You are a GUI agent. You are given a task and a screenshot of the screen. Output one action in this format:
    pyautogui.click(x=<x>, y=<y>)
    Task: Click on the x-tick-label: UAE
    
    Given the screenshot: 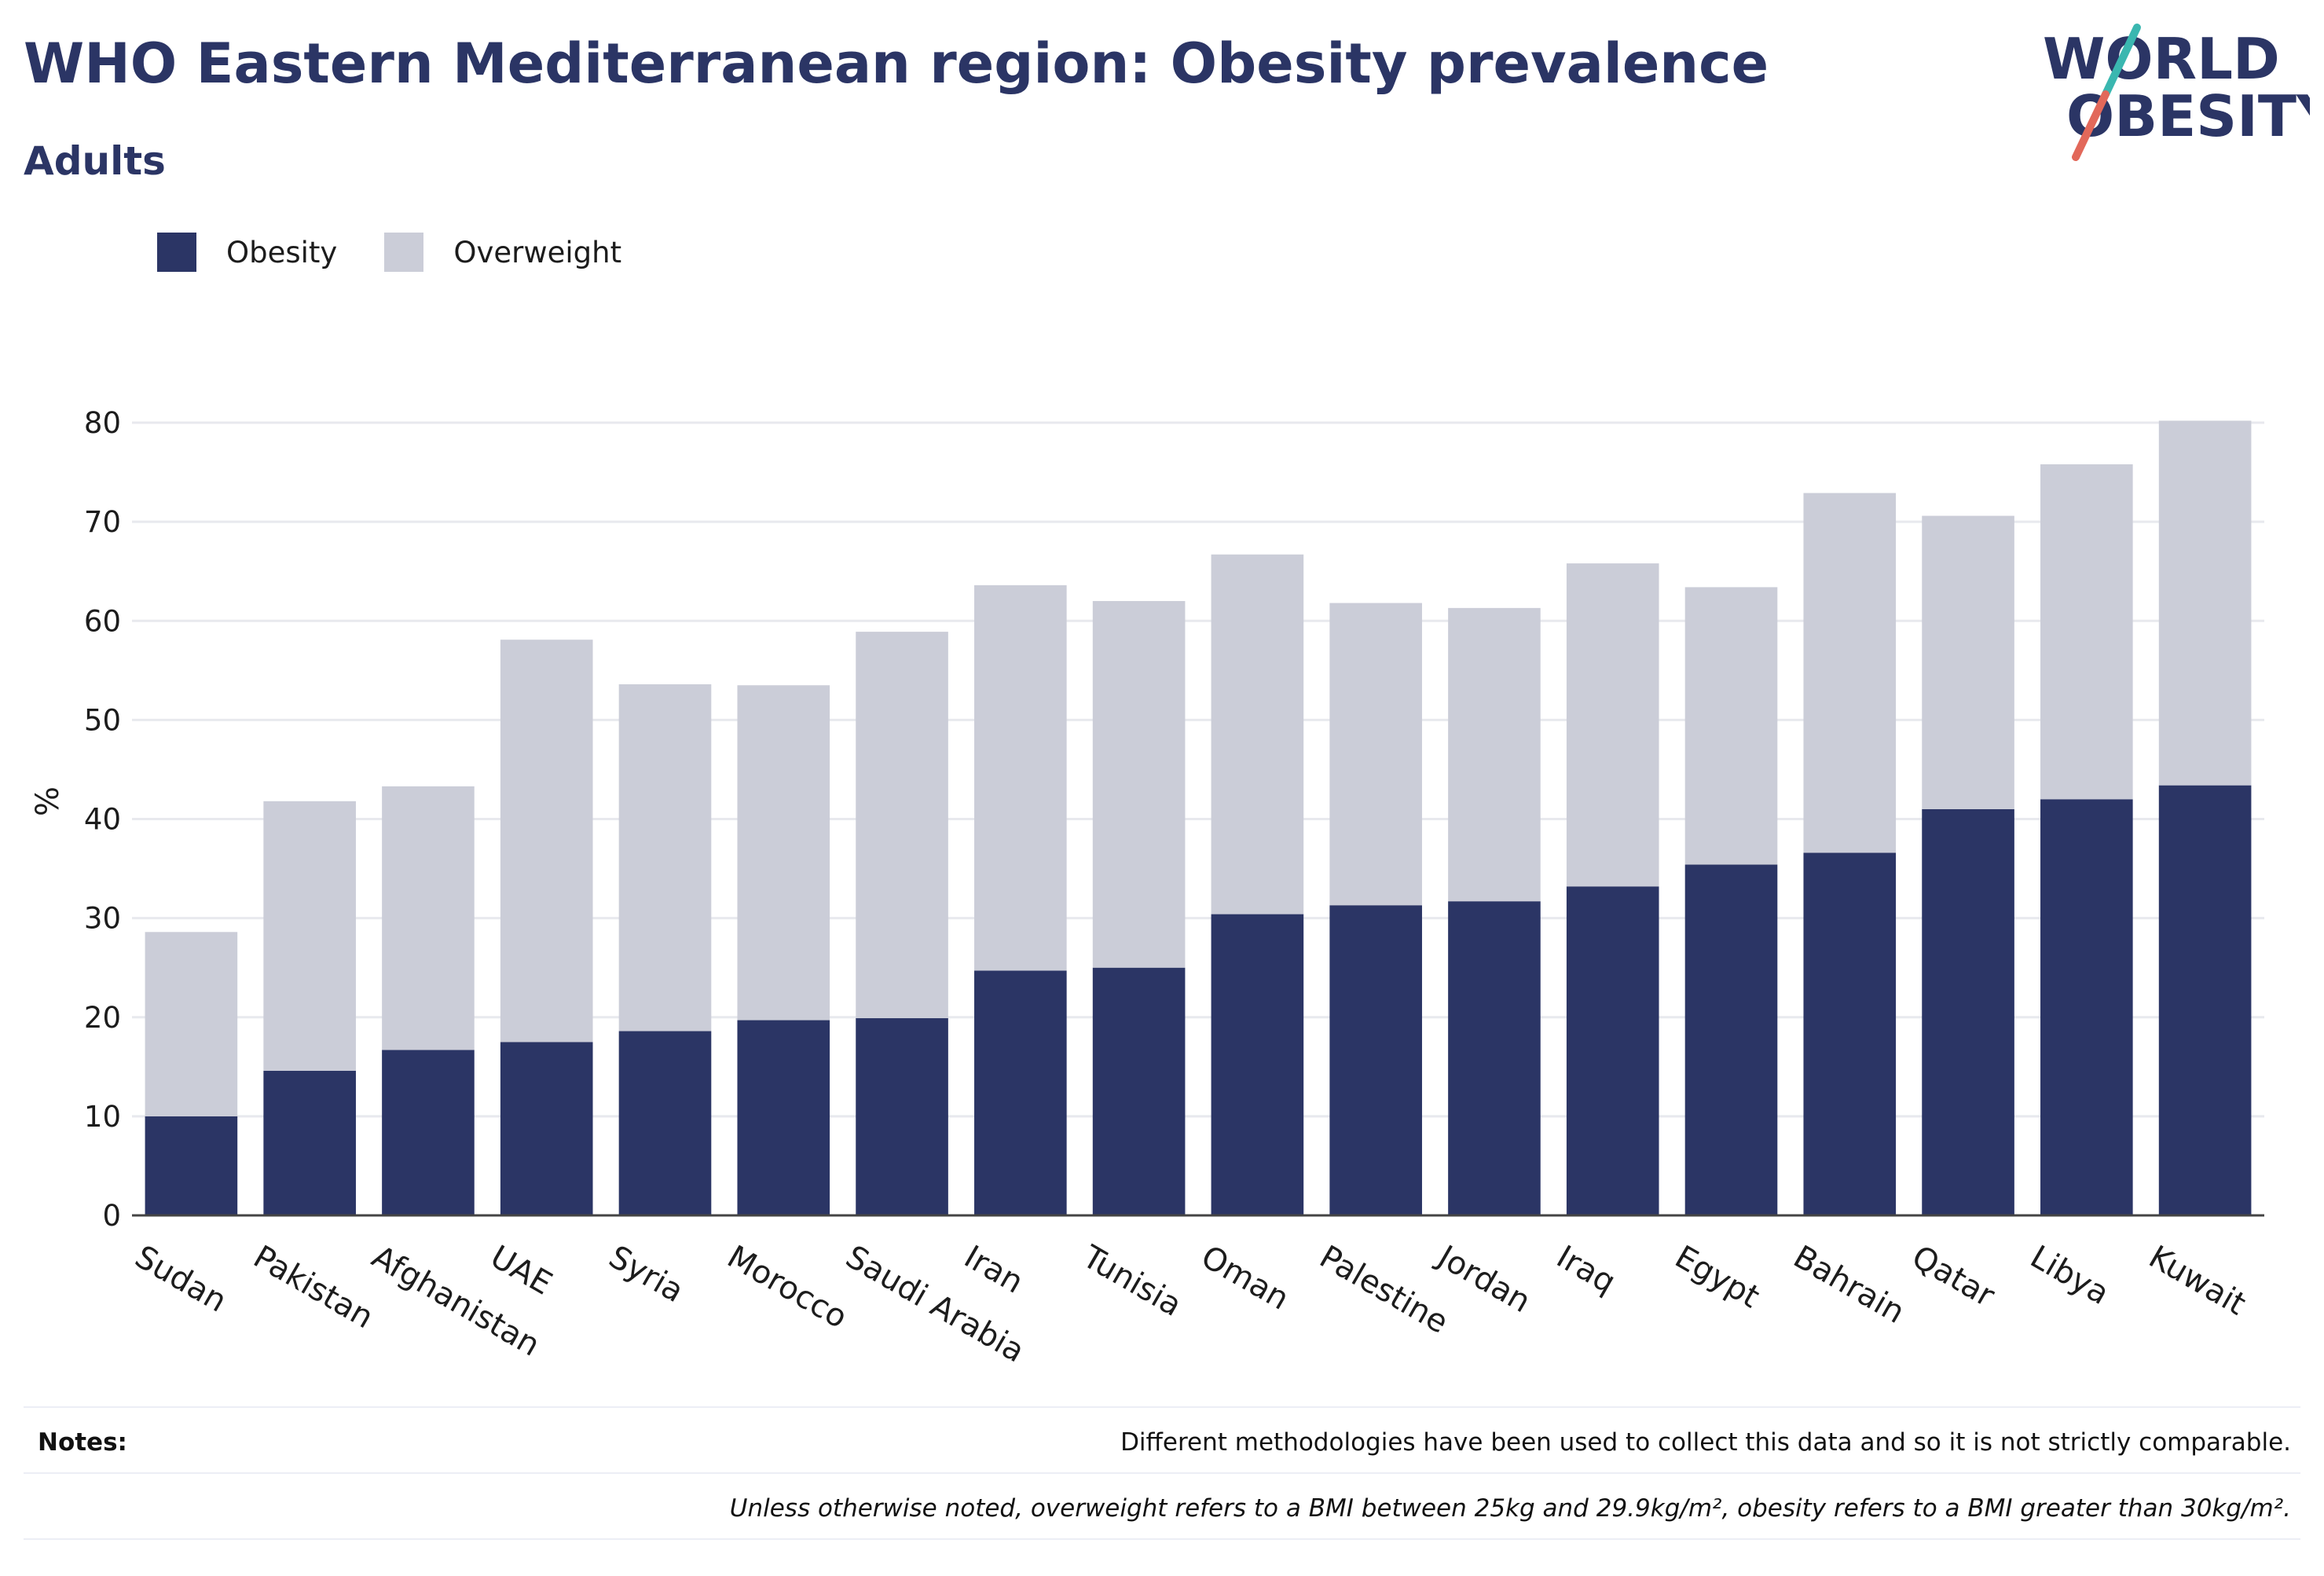 What is the action you would take?
    pyautogui.click(x=521, y=1271)
    